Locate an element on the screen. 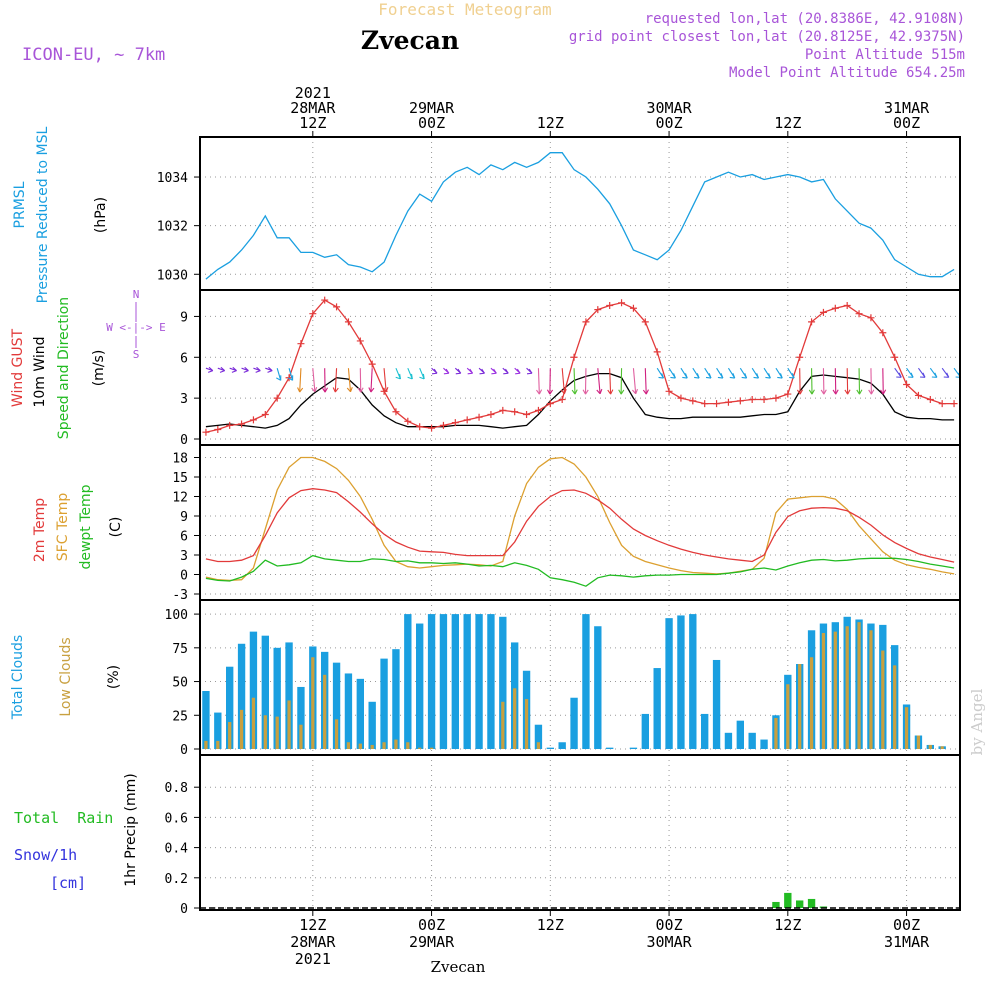  y-tick-label: 9 is located at coordinates (184, 317).